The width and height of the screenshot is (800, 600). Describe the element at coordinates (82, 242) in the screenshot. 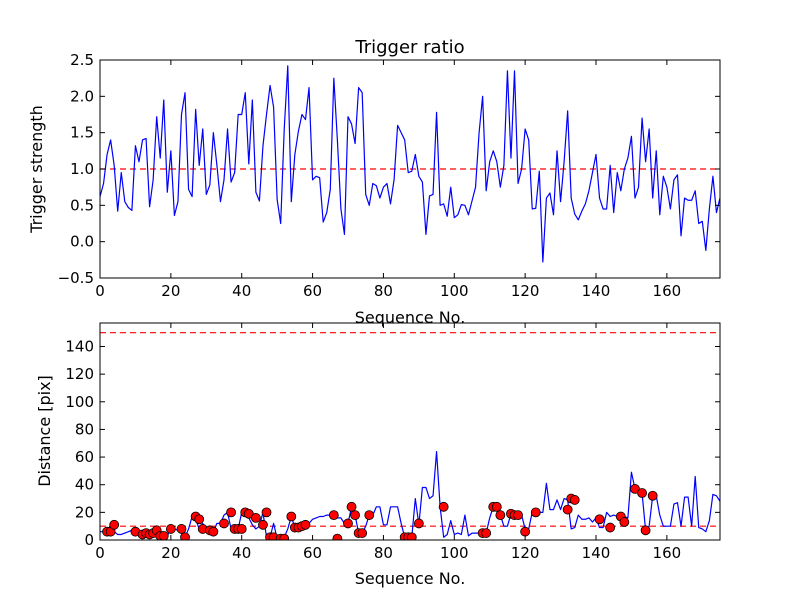

I see `top-ytick-label: 0.0` at that location.